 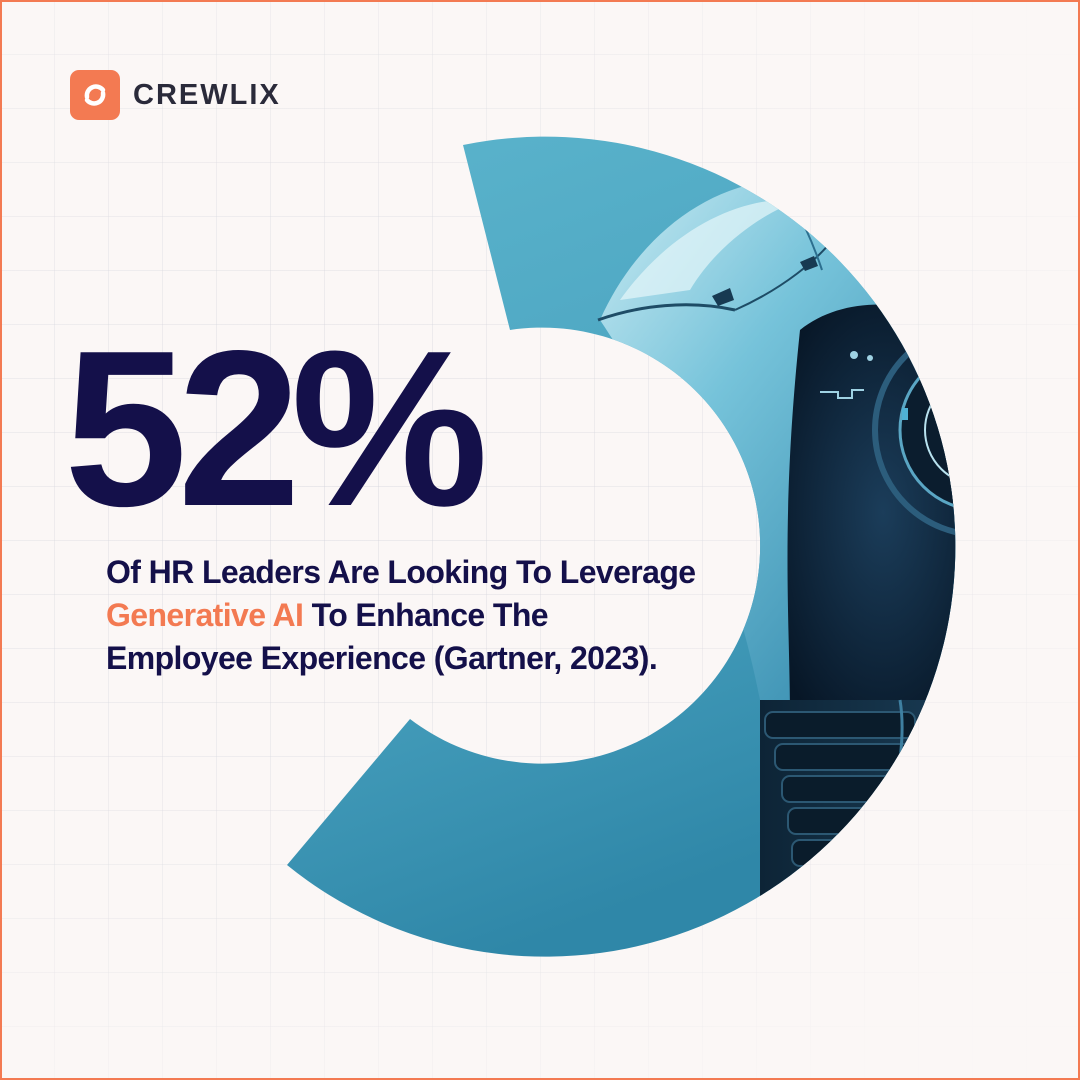 I want to click on headline-stat: 52%, so click(x=276, y=429).